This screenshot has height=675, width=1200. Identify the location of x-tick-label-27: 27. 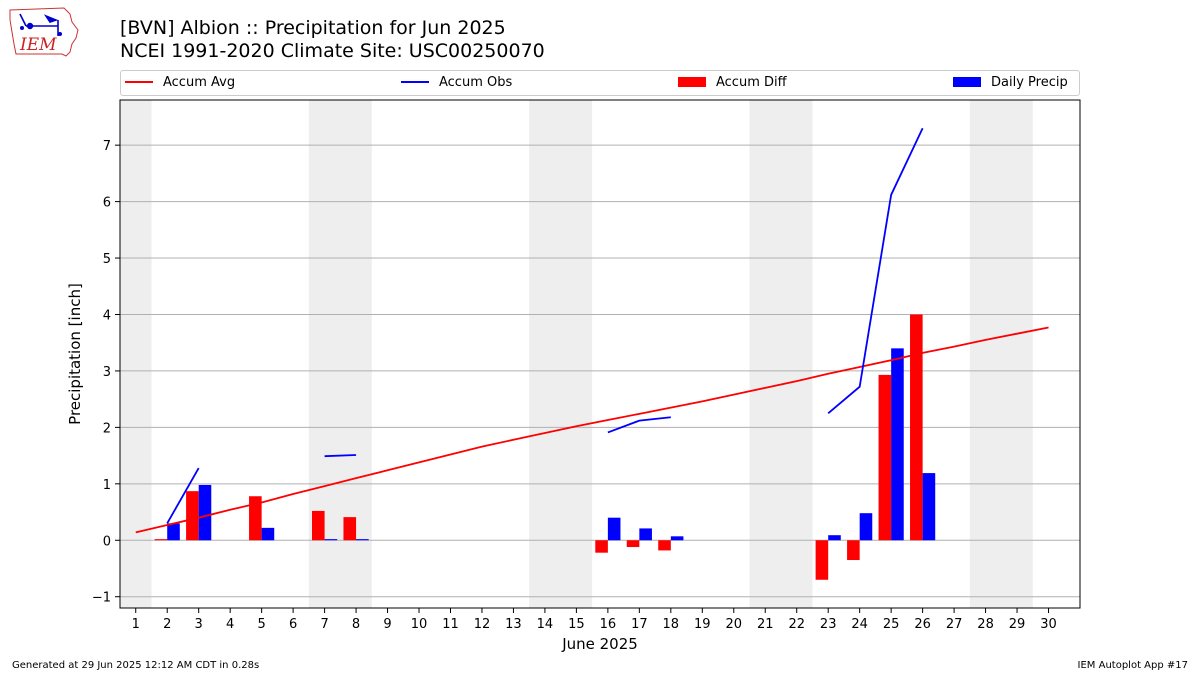
(954, 624).